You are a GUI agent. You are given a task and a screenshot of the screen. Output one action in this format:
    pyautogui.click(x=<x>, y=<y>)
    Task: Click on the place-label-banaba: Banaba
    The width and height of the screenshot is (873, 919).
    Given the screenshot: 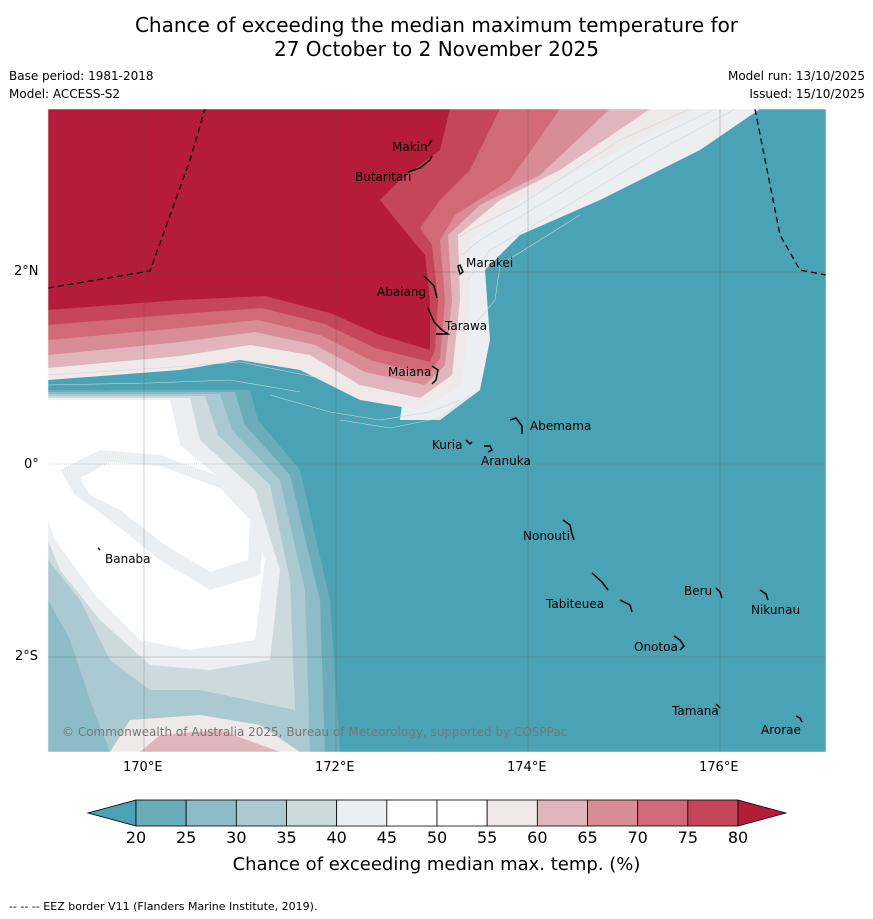 What is the action you would take?
    pyautogui.click(x=128, y=559)
    